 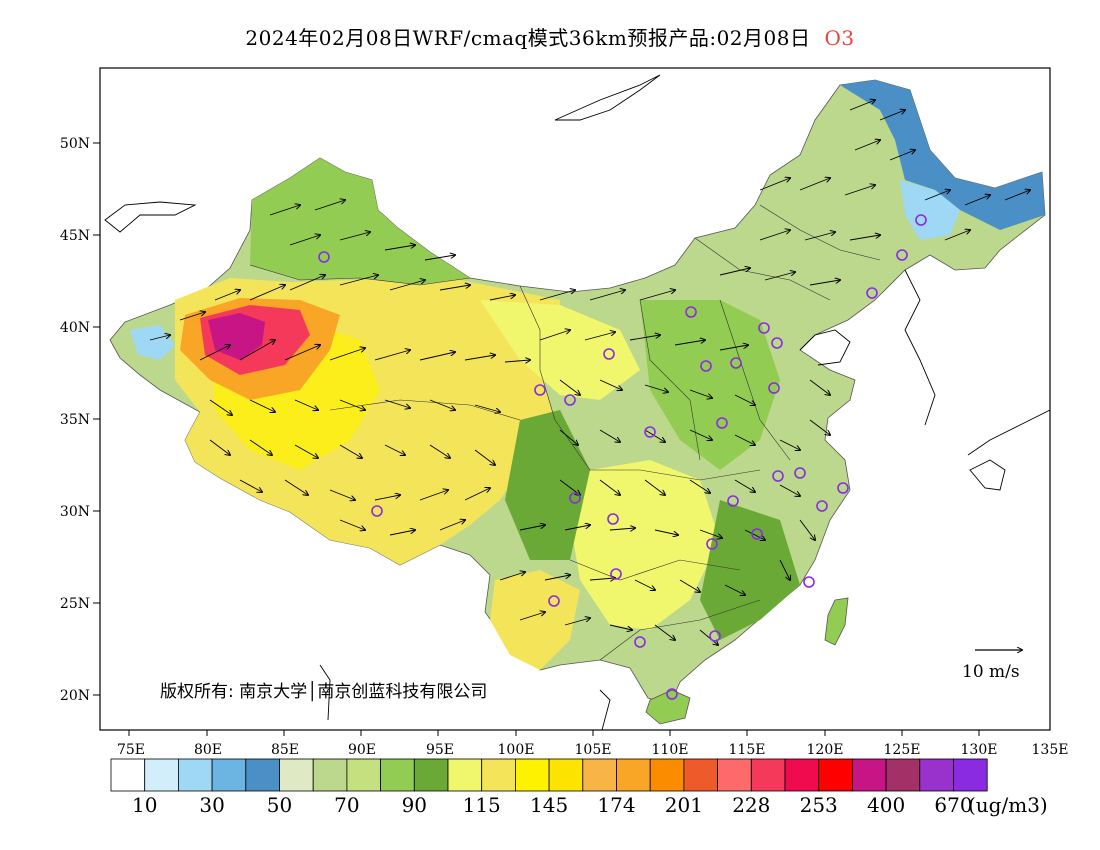 I want to click on lat-label: 30N, so click(x=75, y=512).